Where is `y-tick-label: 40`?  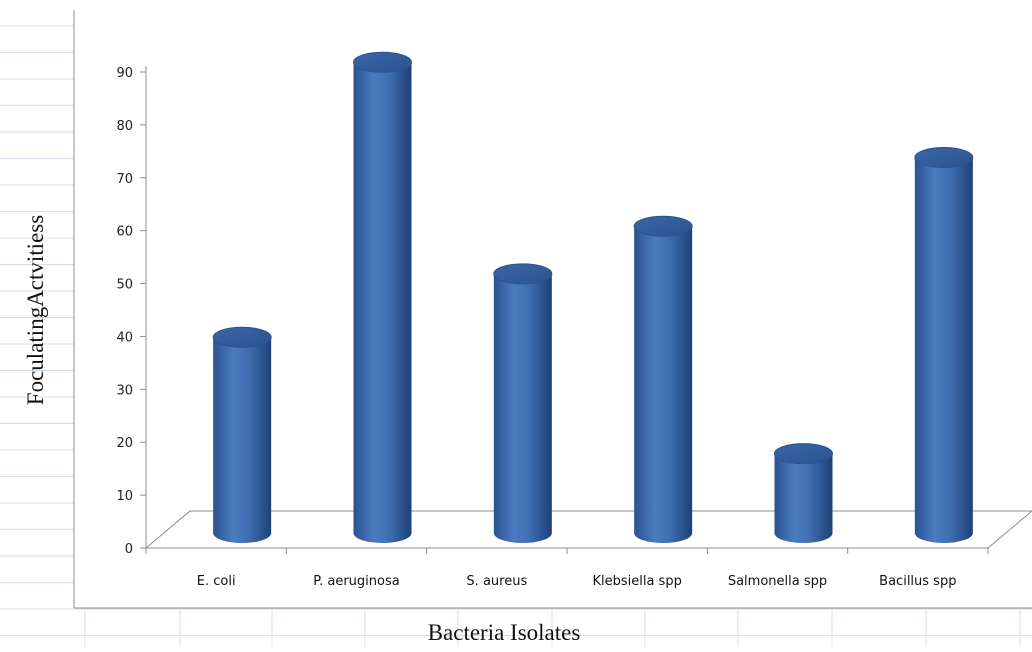 y-tick-label: 40 is located at coordinates (124, 337).